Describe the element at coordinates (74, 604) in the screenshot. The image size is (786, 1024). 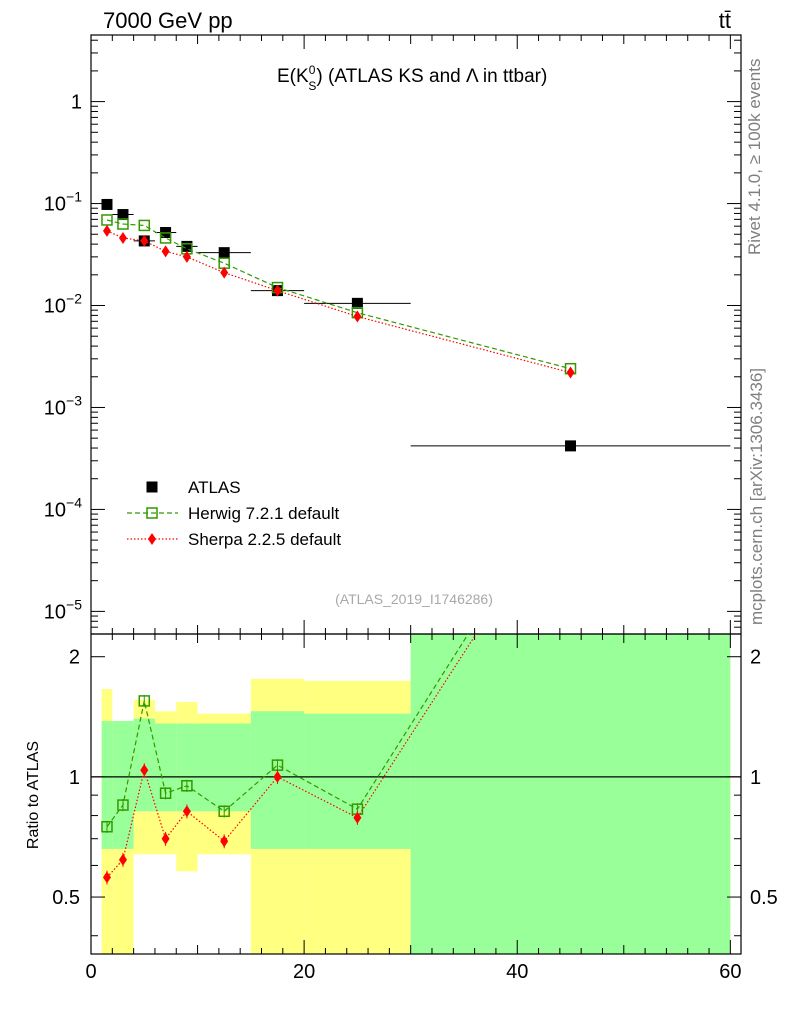
I see `ytick-exp: −5` at that location.